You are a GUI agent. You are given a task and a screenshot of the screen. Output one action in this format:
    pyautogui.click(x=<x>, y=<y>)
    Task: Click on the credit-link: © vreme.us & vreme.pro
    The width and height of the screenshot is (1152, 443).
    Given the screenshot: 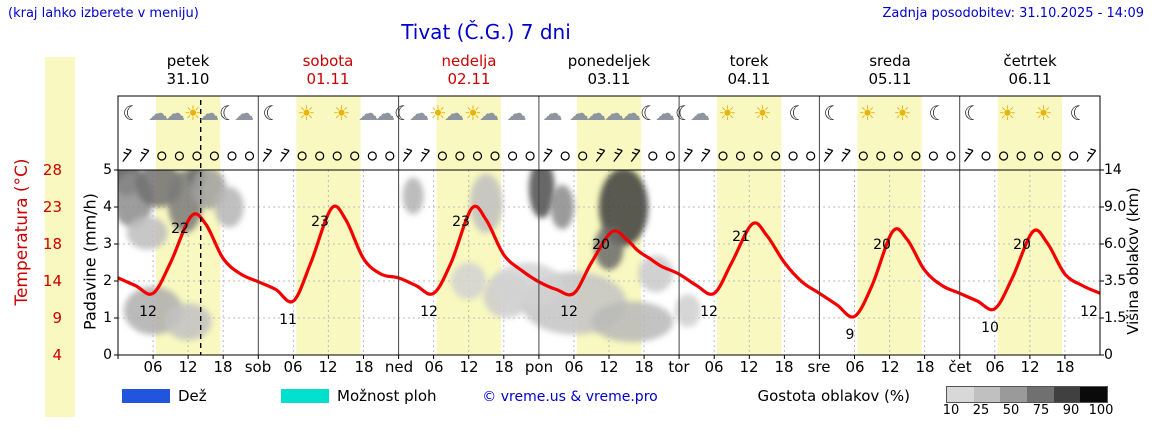 What is the action you would take?
    pyautogui.click(x=570, y=397)
    